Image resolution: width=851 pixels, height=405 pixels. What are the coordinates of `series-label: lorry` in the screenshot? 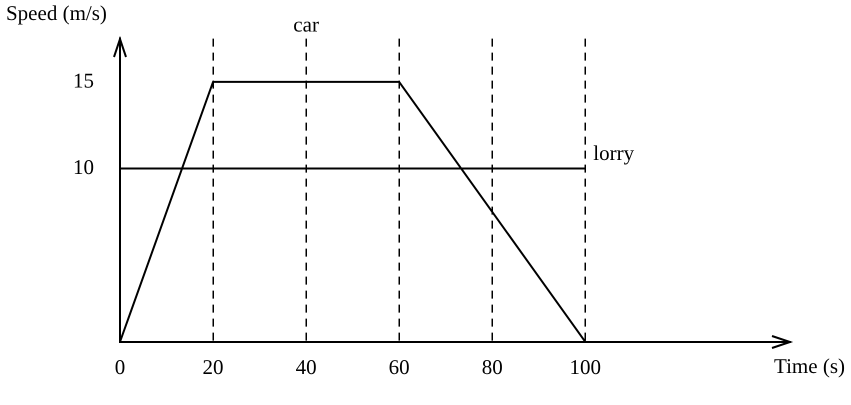 It's located at (614, 153).